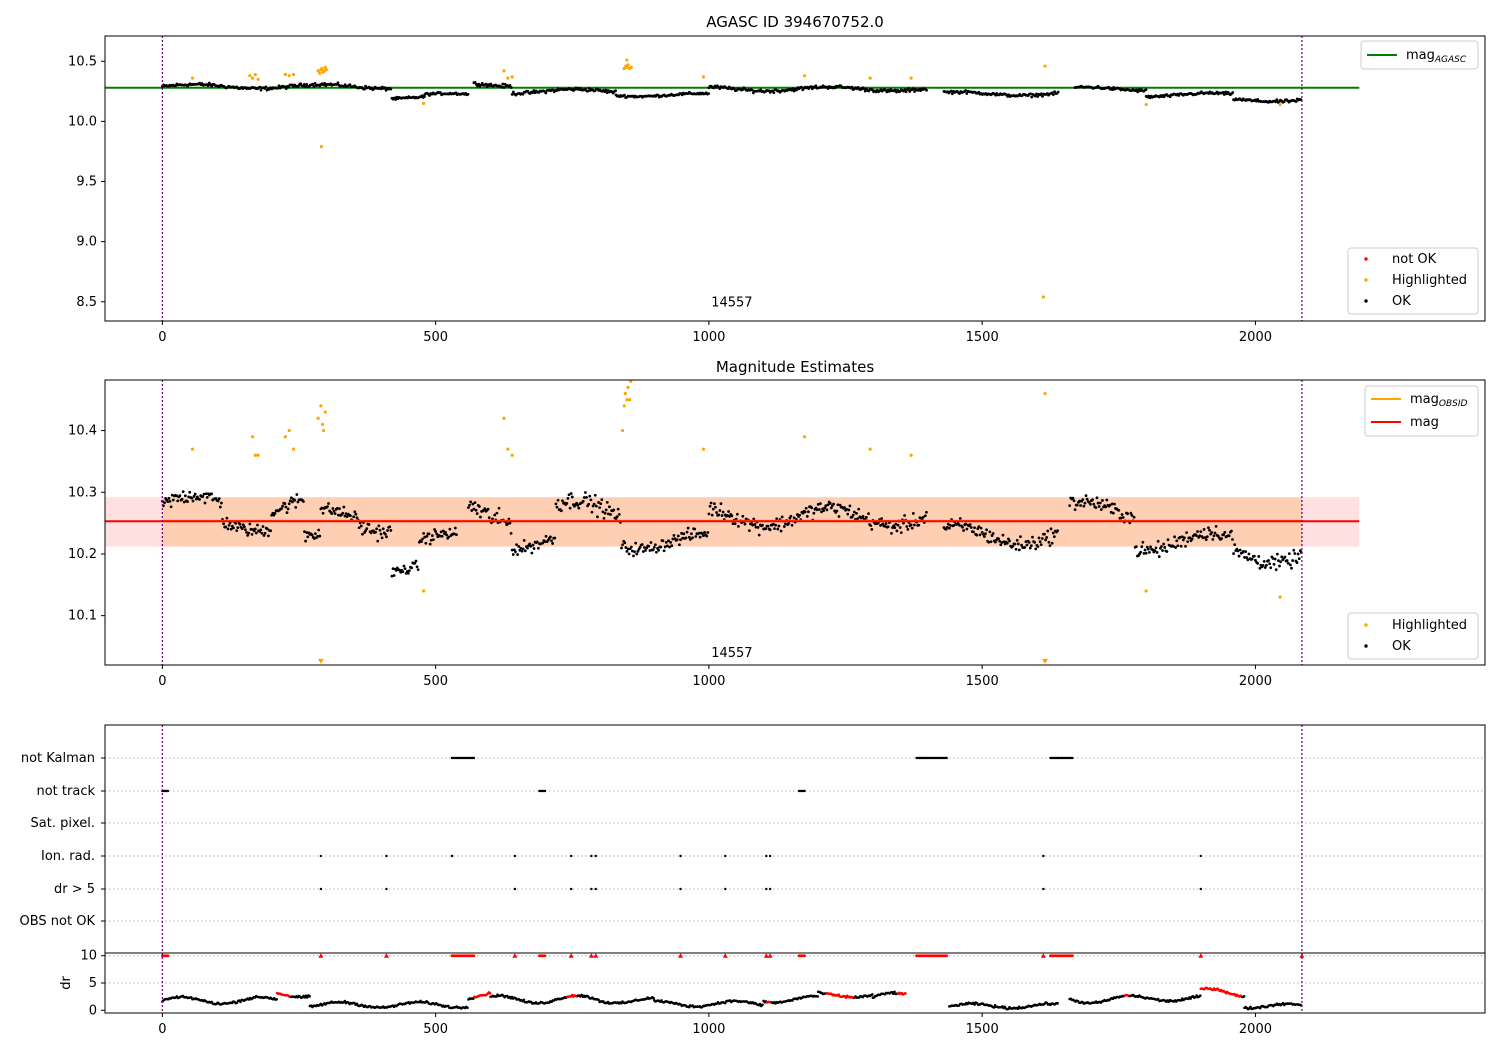  Describe the element at coordinates (715, 333) in the screenshot. I see `agasc-x-ticks: 0 500 1000 1500 2000` at that location.